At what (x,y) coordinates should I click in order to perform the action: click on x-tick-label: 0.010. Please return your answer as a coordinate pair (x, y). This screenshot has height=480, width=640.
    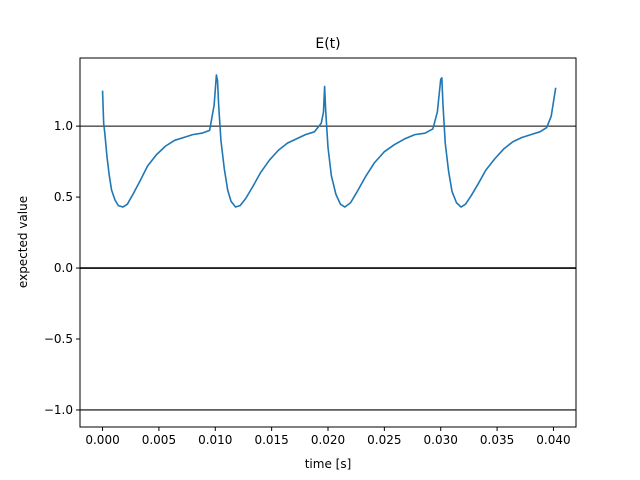
    Looking at the image, I should click on (215, 440).